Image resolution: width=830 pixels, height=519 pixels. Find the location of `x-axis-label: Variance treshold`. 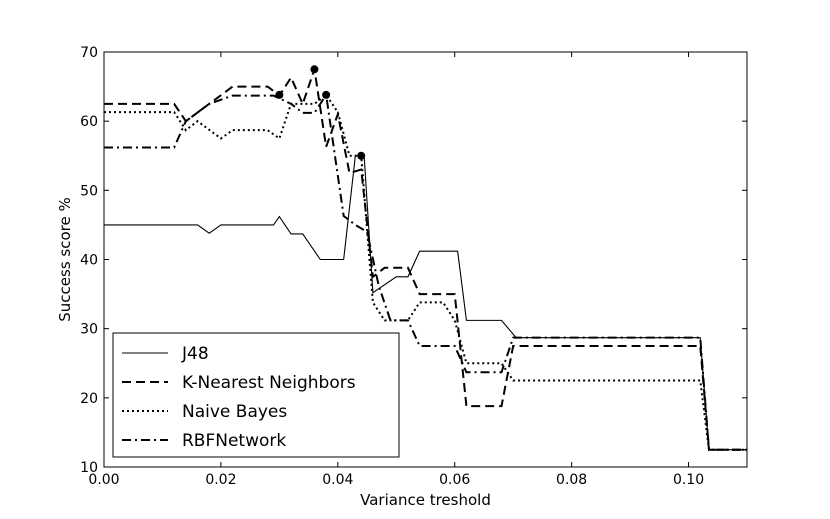

x-axis-label: Variance treshold is located at coordinates (425, 500).